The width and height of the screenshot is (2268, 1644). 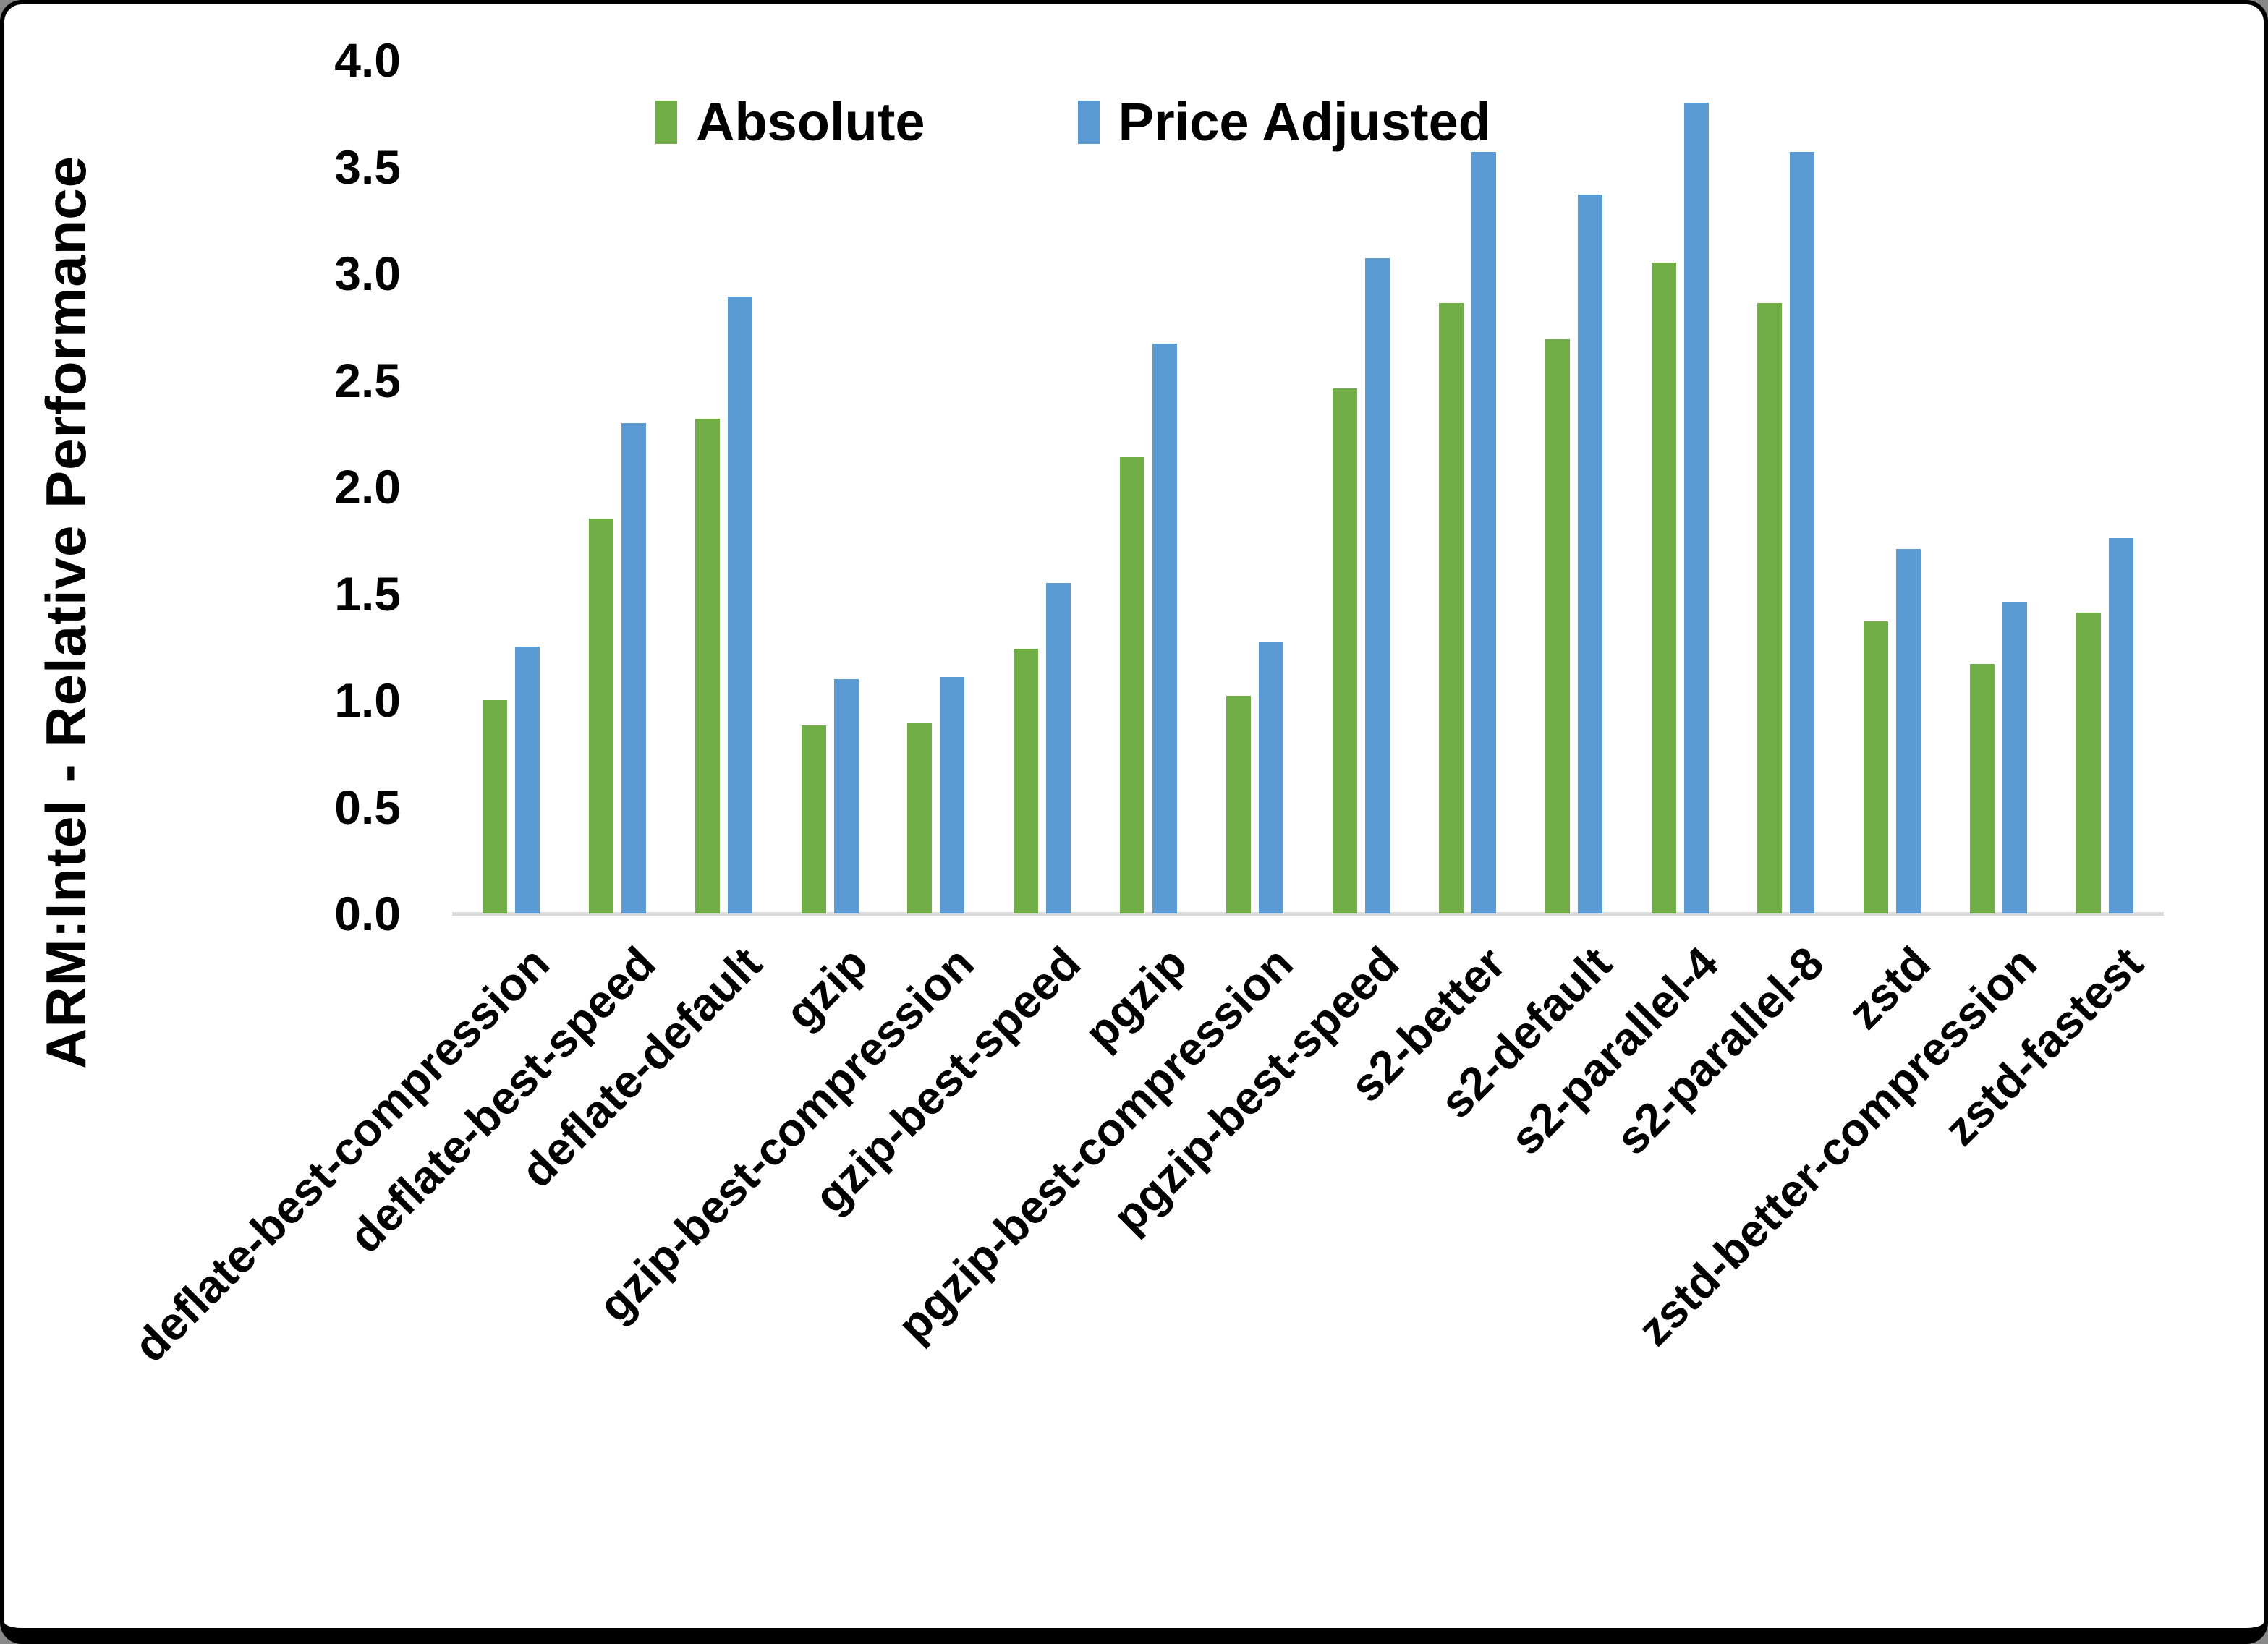 I want to click on y-axis-title: ARM:Intel - Relative Performance, so click(x=65, y=612).